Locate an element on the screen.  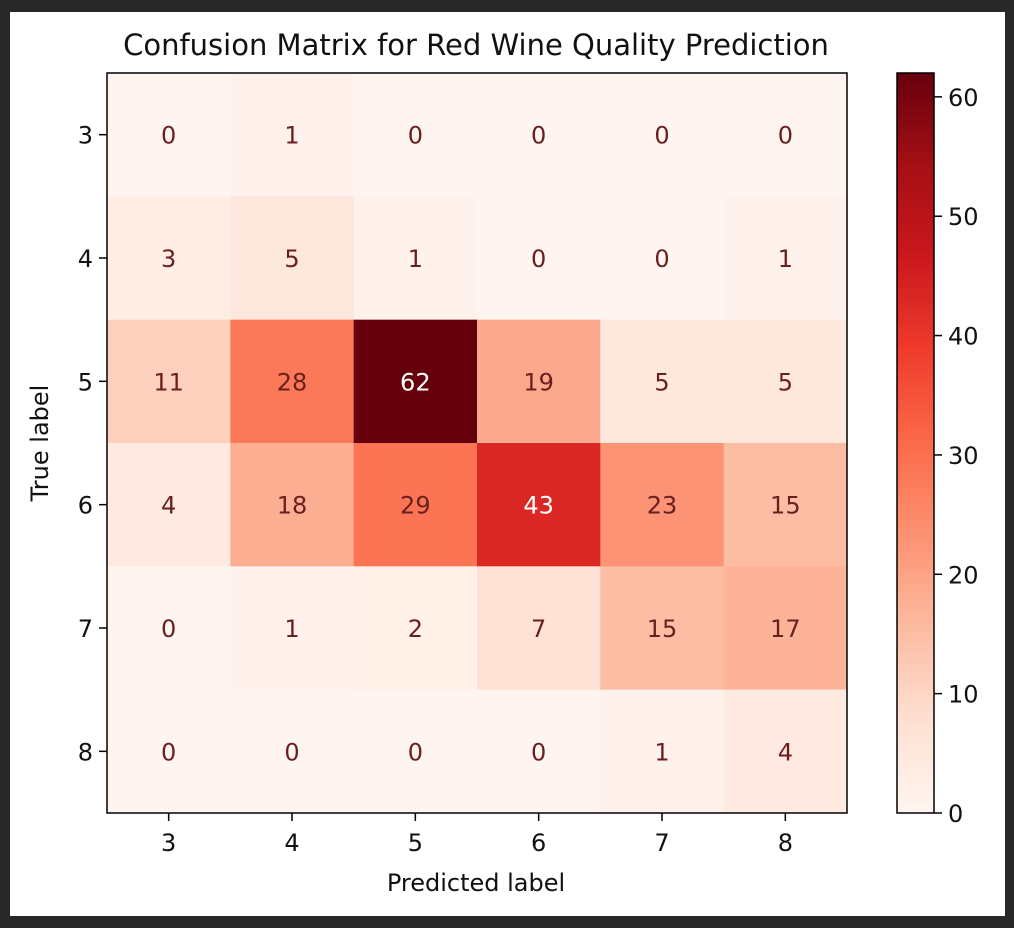
cell-value-label: 43 is located at coordinates (538, 506).